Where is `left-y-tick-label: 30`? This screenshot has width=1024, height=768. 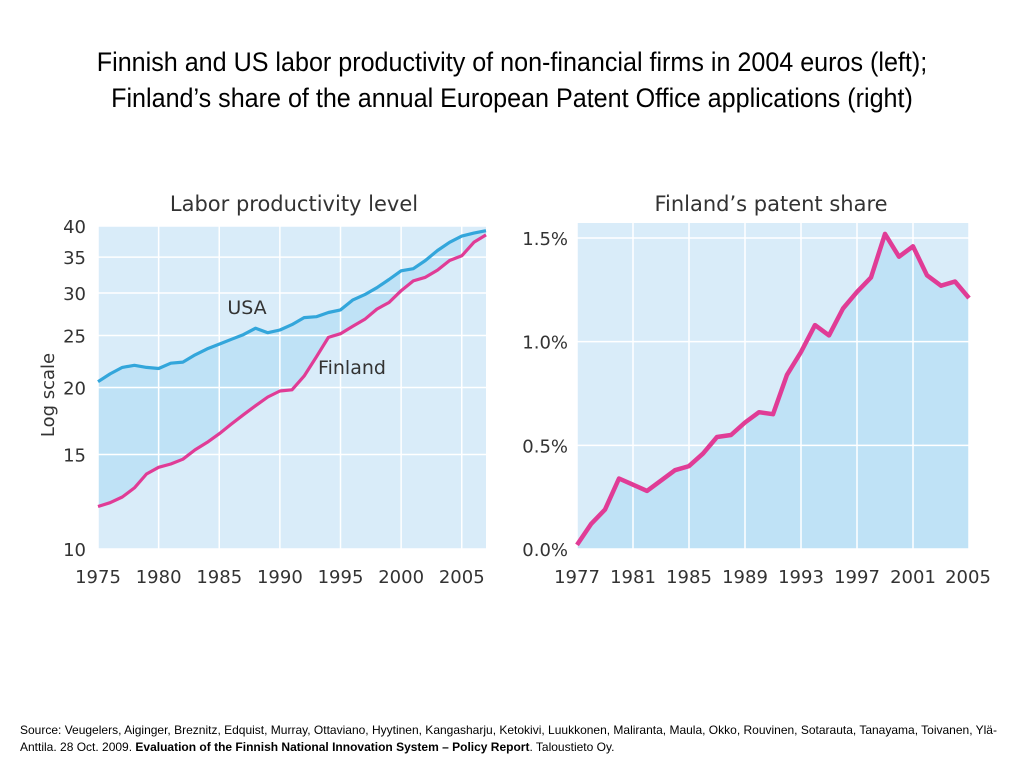
left-y-tick-label: 30 is located at coordinates (74, 294).